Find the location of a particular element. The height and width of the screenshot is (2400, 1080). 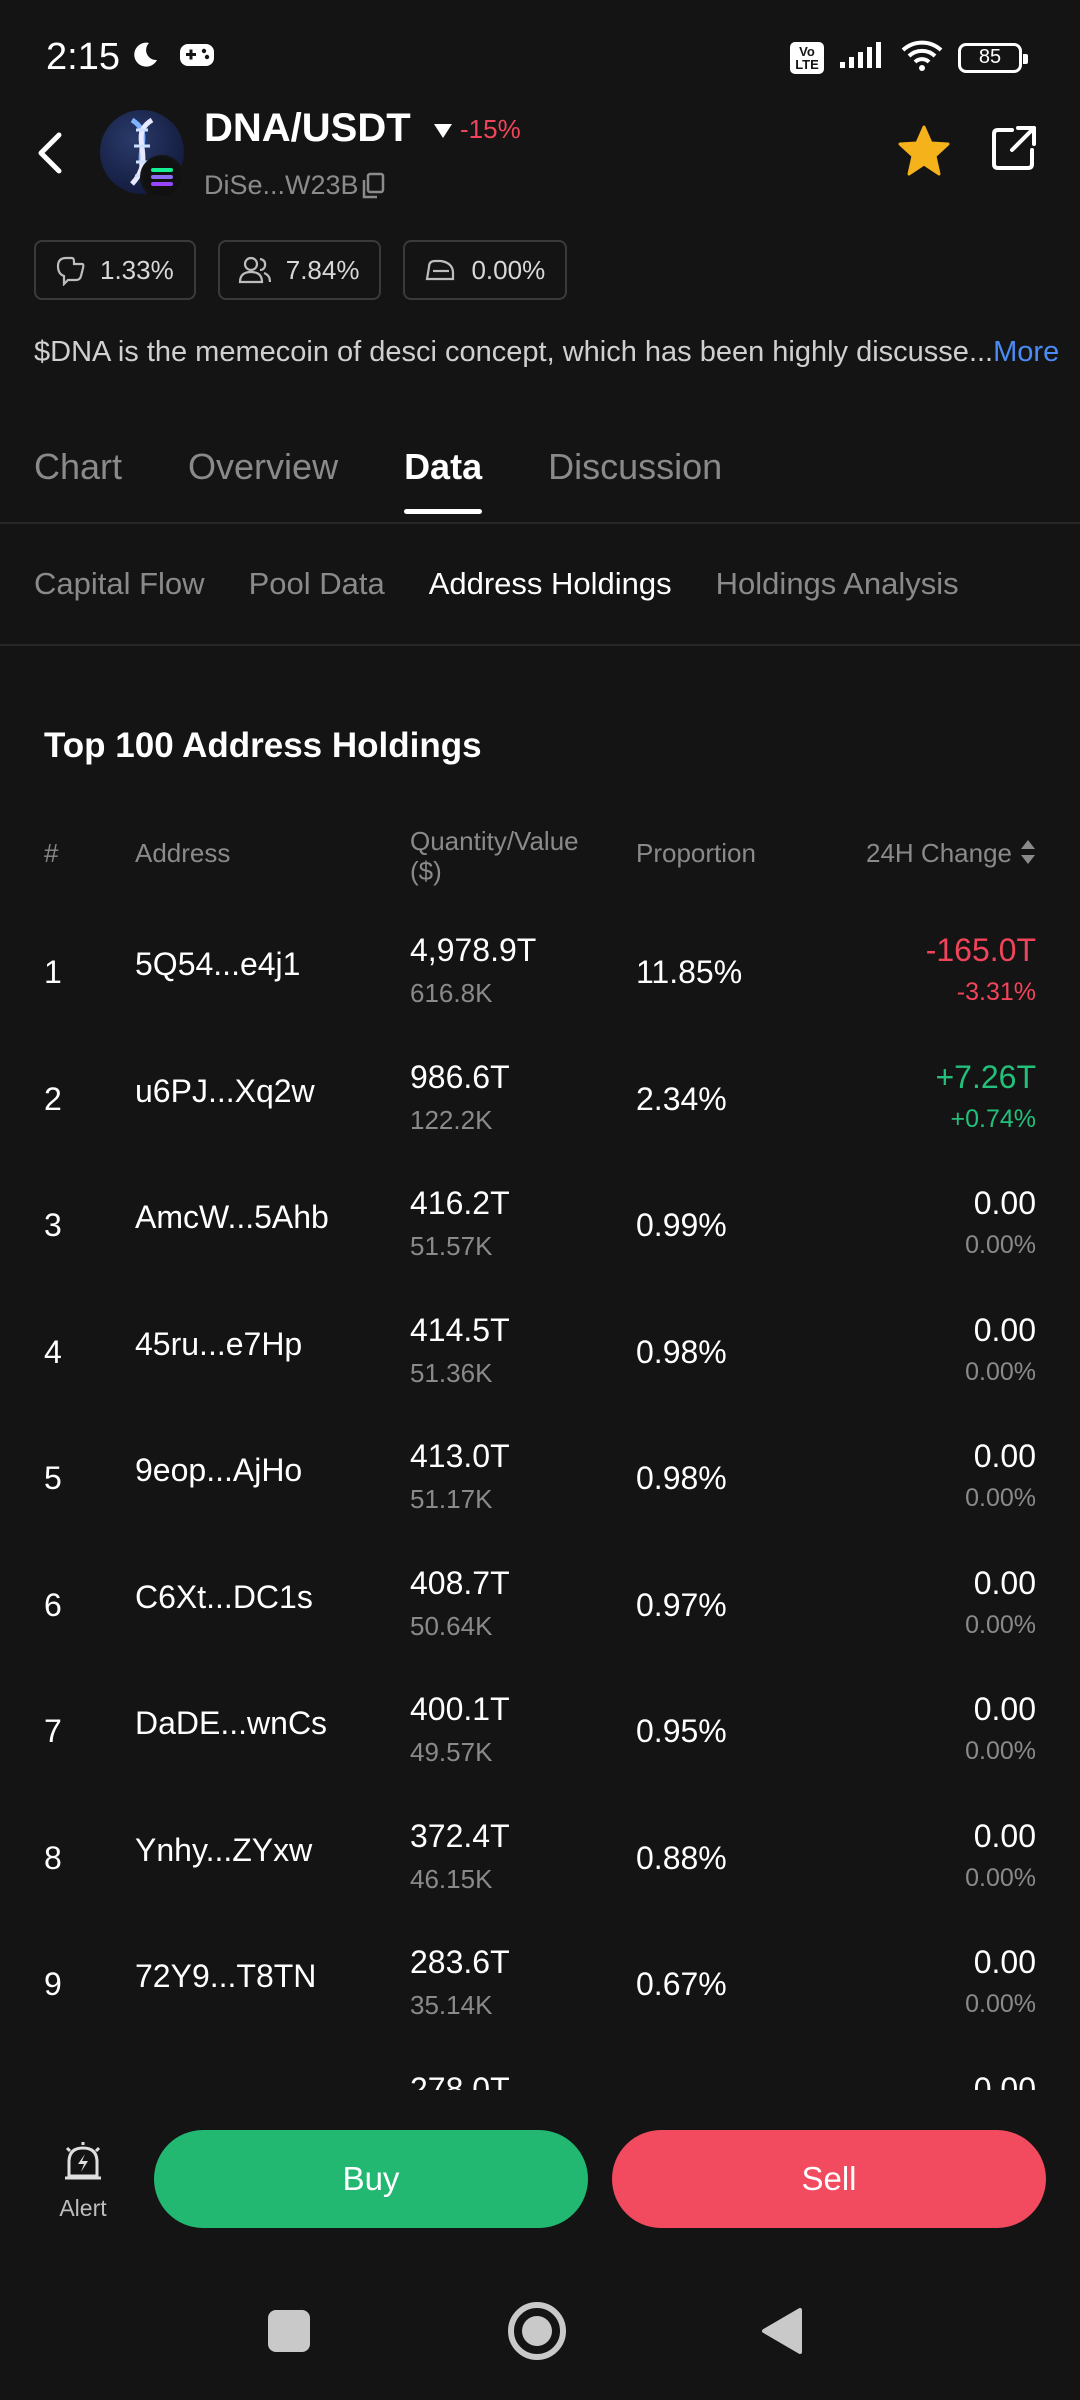

stat-chips: 1.33% 7.84% 0.00% is located at coordinates (301, 270).